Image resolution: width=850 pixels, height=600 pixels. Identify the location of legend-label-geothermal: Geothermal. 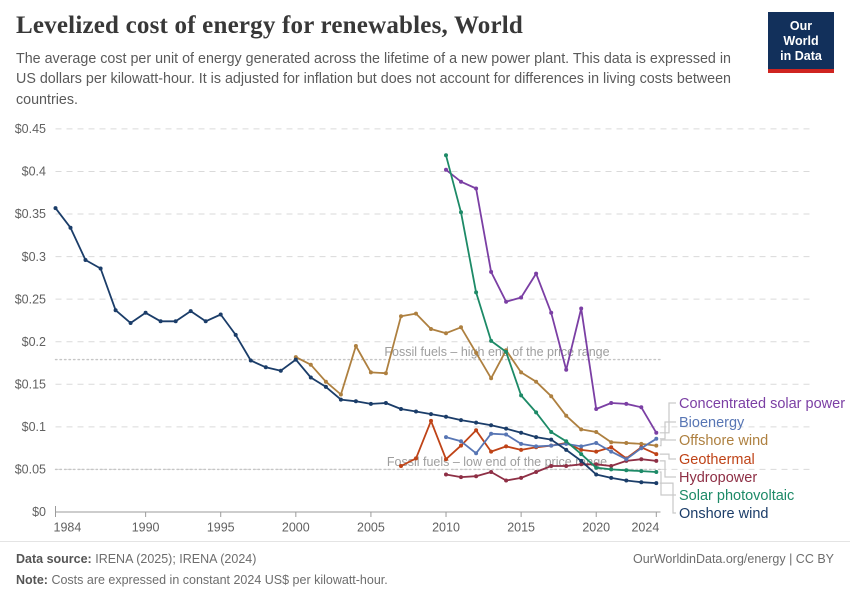
(717, 460).